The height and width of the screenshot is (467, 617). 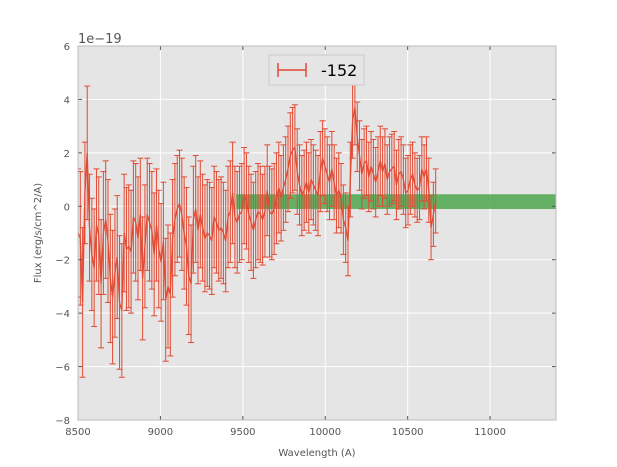 What do you see at coordinates (67, 154) in the screenshot?
I see `y-tick-label: 2` at bounding box center [67, 154].